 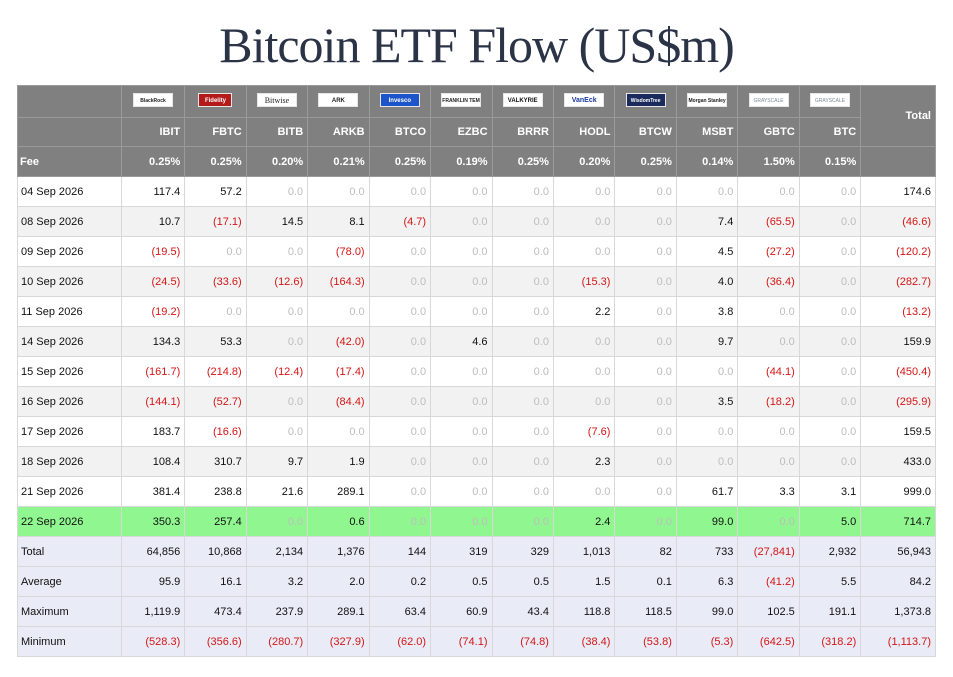 I want to click on flow-value-cell: (7.6), so click(x=584, y=431).